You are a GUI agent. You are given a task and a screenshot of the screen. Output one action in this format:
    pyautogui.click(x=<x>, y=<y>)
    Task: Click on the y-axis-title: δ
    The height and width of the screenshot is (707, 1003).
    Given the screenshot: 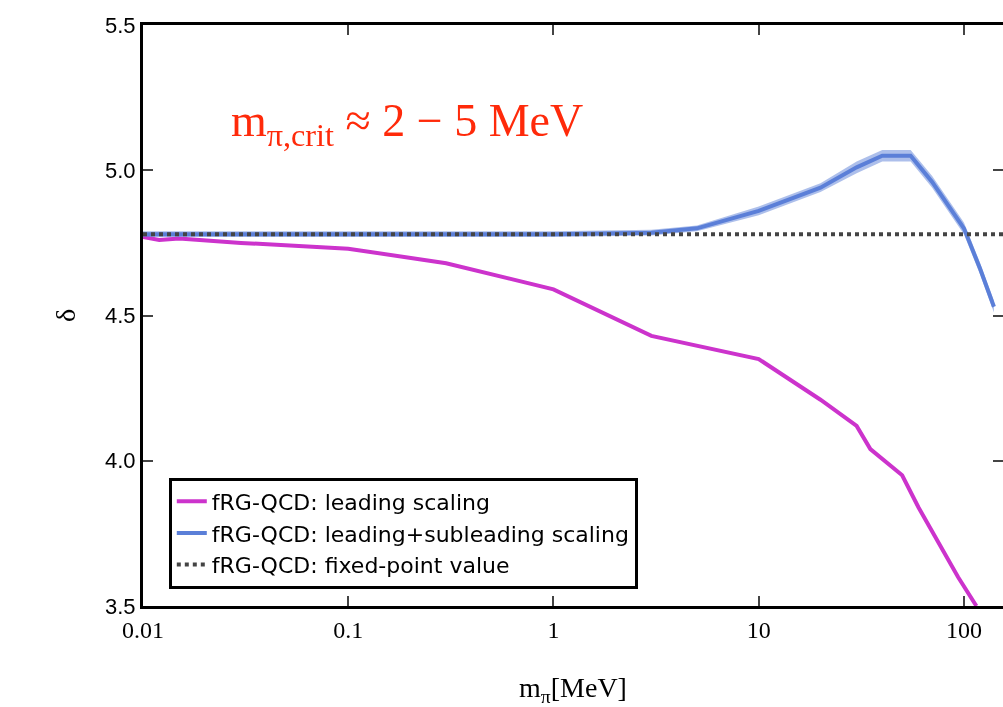 What is the action you would take?
    pyautogui.click(x=65, y=315)
    